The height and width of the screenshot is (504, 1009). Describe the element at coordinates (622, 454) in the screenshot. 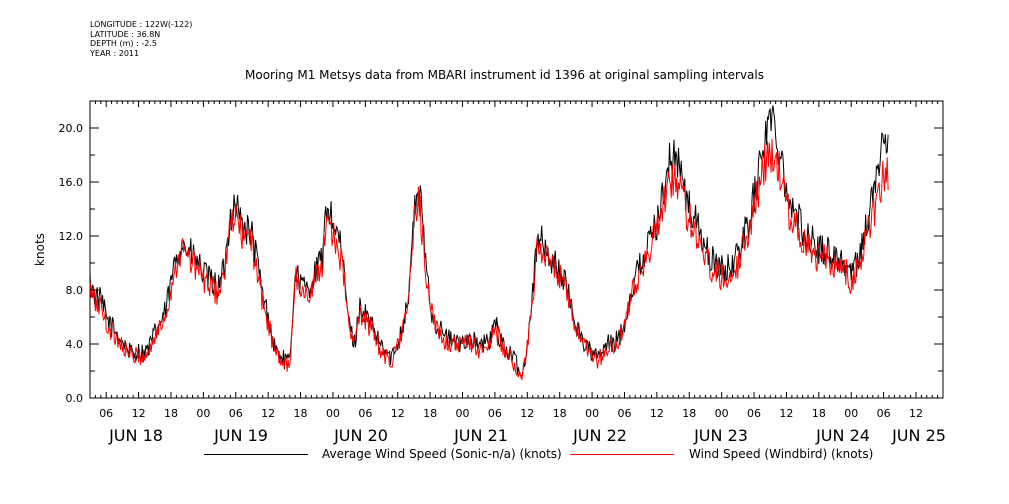

I see `legend-line-red` at that location.